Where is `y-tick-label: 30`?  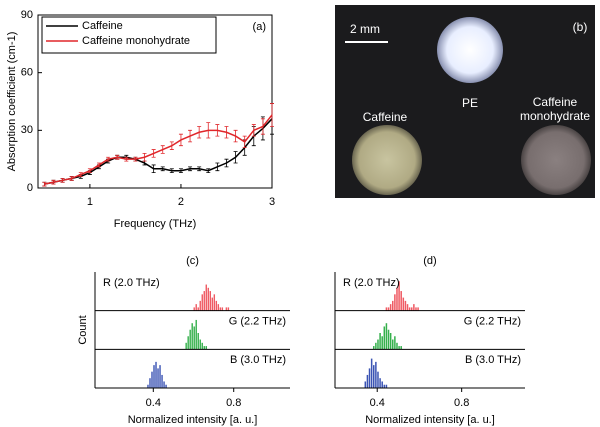 y-tick-label: 30 is located at coordinates (27, 130).